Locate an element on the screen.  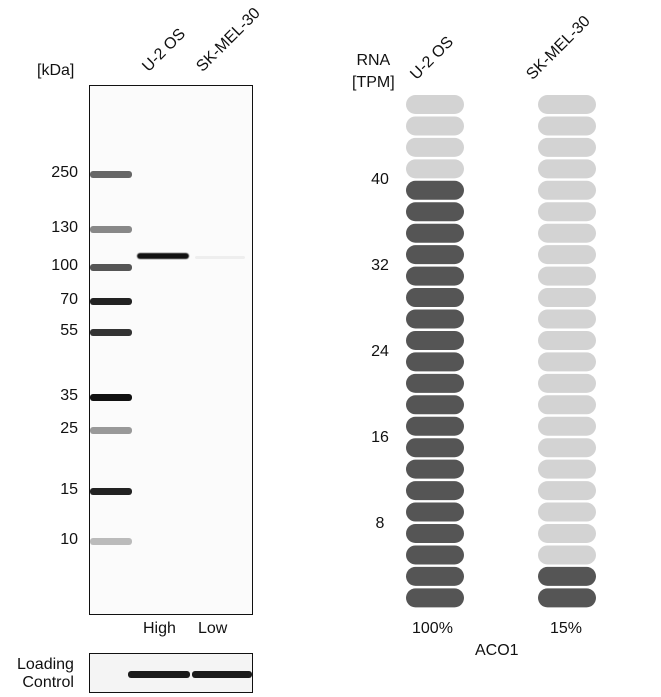
marker-label-250: 250 is located at coordinates (64, 172).